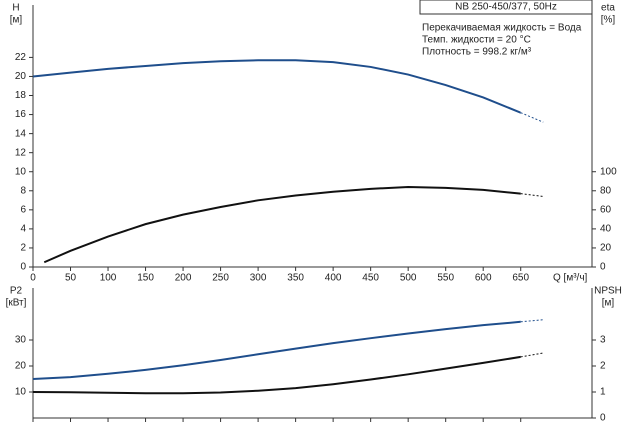  Describe the element at coordinates (603, 366) in the screenshot. I see `y2-tick-label: 2` at that location.